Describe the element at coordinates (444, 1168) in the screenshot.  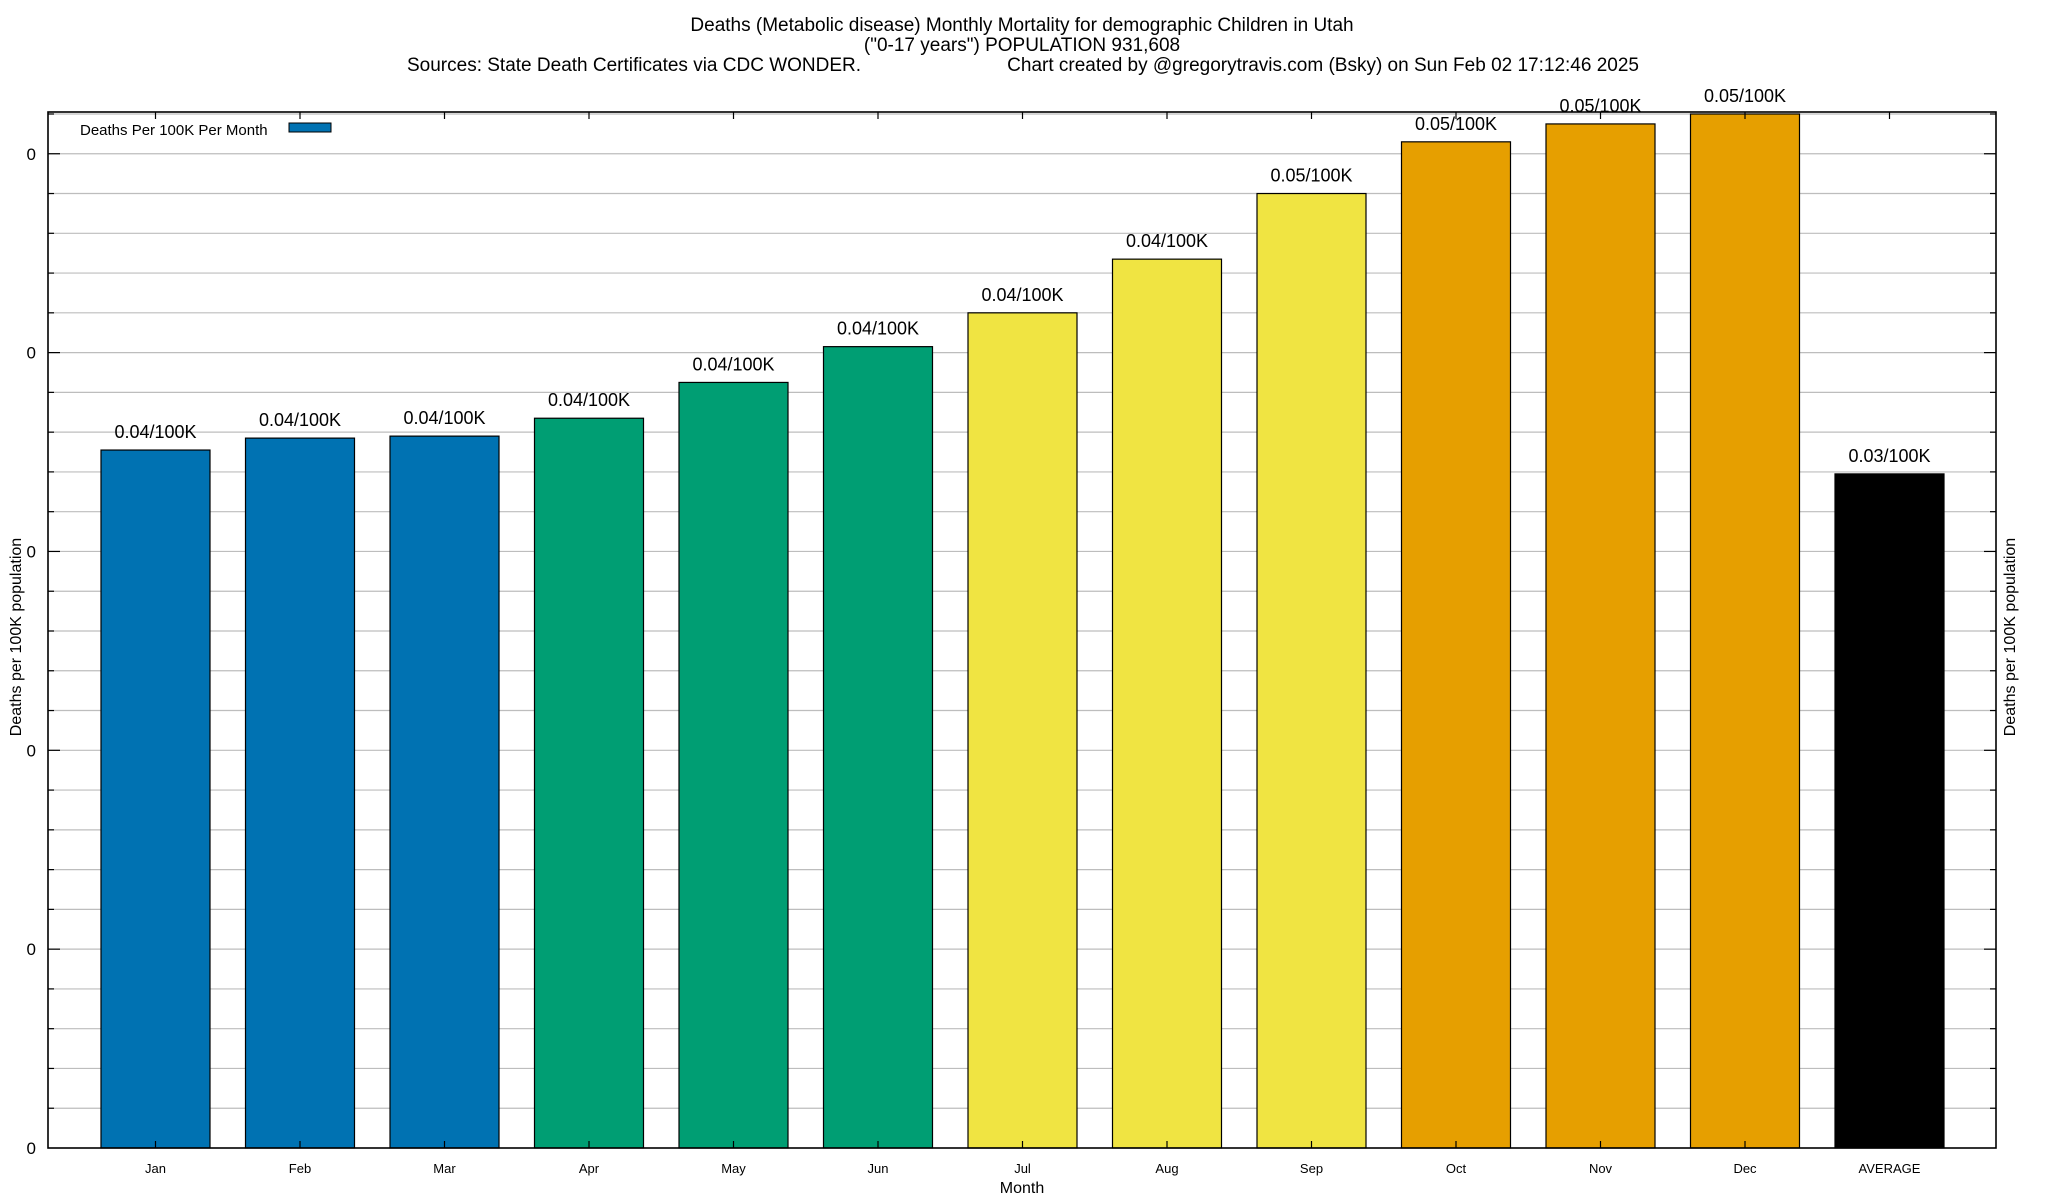
I see `x-tick-label: Mar` at that location.